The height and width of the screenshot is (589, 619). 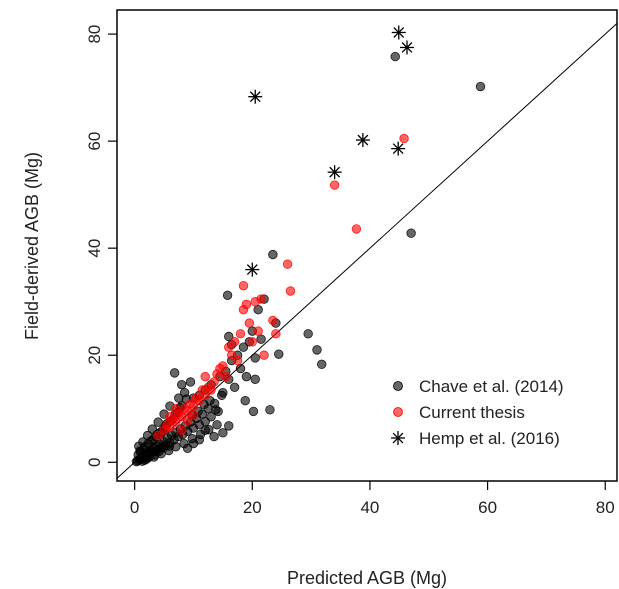 What do you see at coordinates (94, 141) in the screenshot?
I see `y-tick-label: 60` at bounding box center [94, 141].